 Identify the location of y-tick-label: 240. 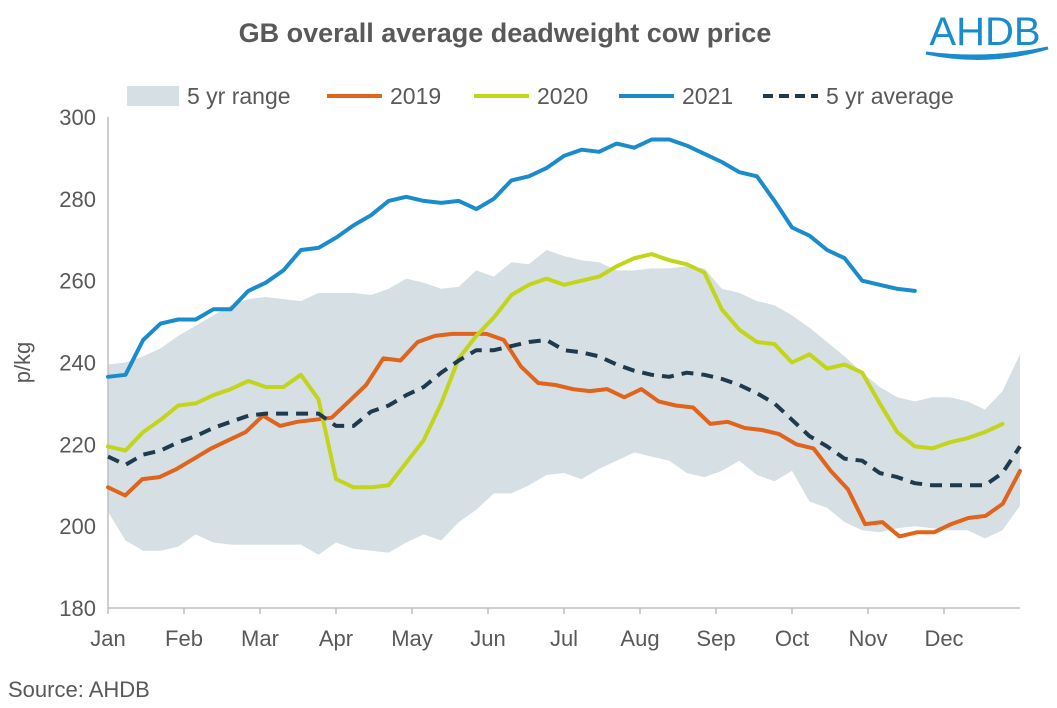
(77, 363).